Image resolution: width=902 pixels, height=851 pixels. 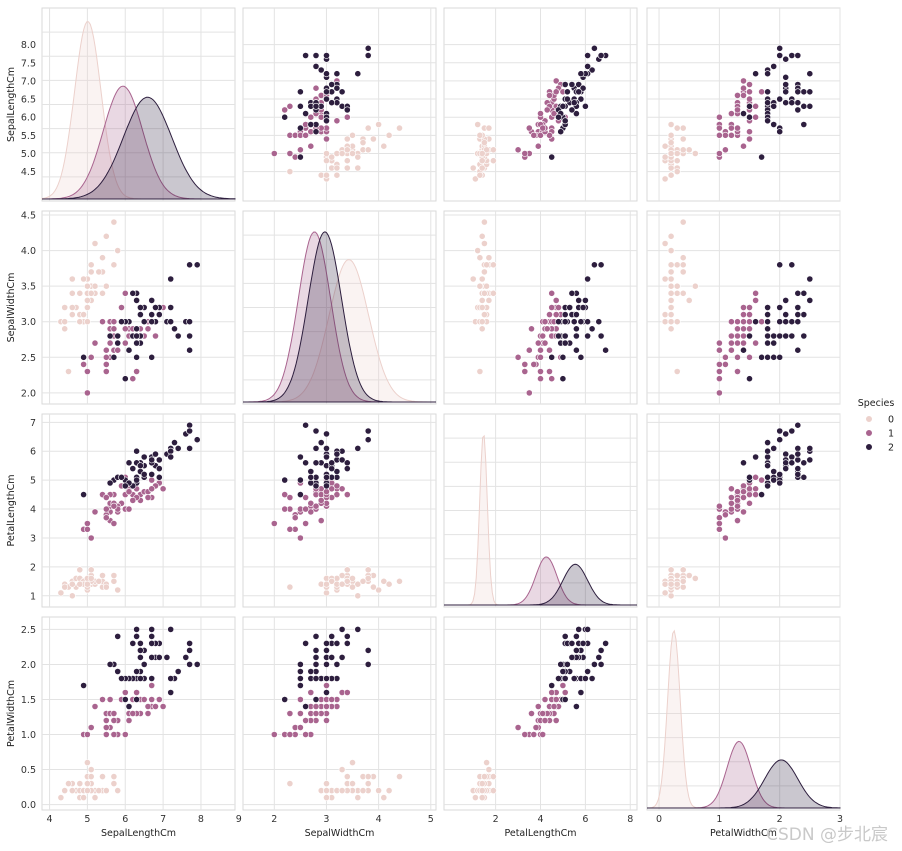 What do you see at coordinates (585, 819) in the screenshot?
I see `xtick-PetalLengthCm: 6` at bounding box center [585, 819].